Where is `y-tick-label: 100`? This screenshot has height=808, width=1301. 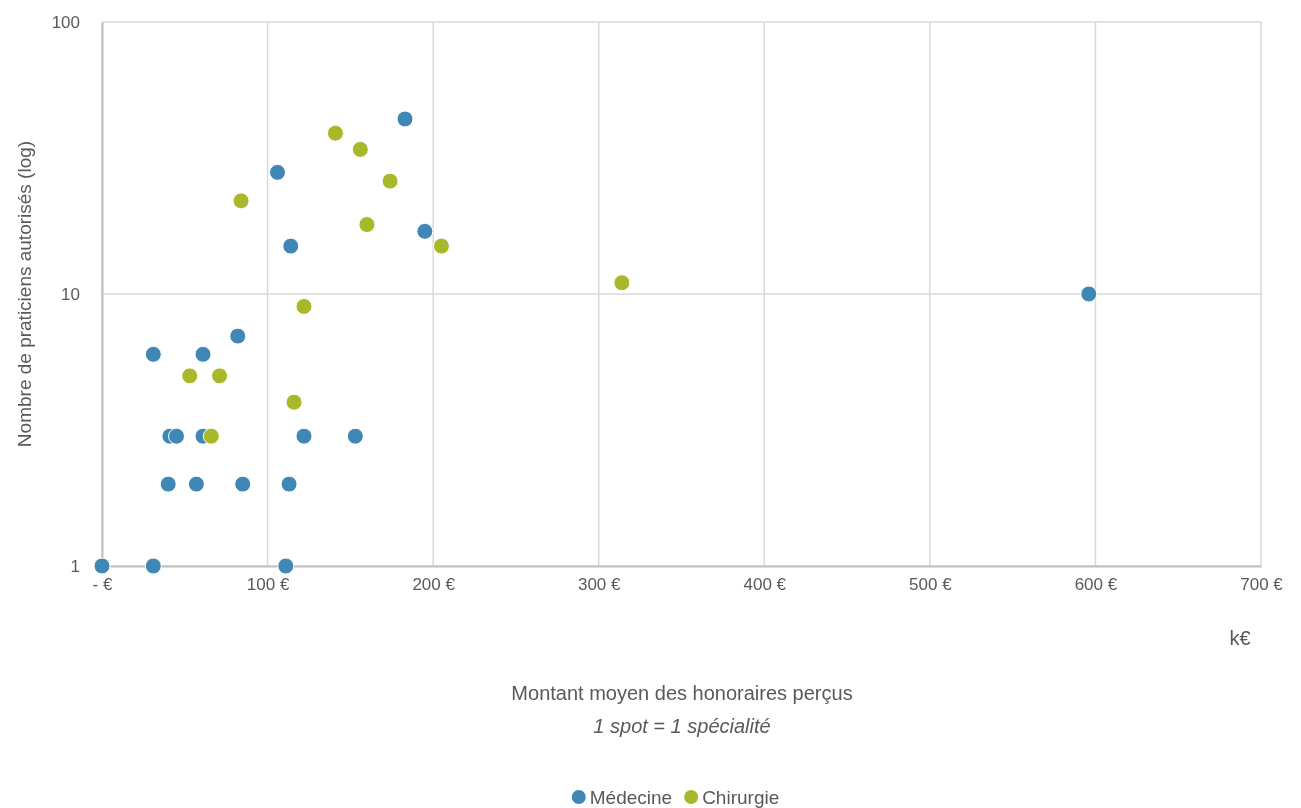
y-tick-label: 100 is located at coordinates (65, 22).